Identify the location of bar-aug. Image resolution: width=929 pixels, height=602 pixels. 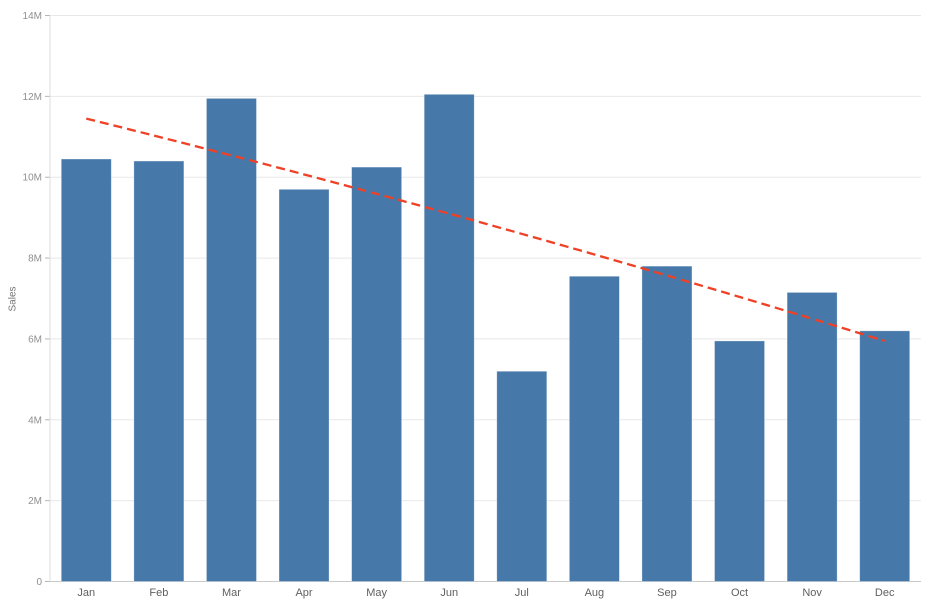
(594, 428).